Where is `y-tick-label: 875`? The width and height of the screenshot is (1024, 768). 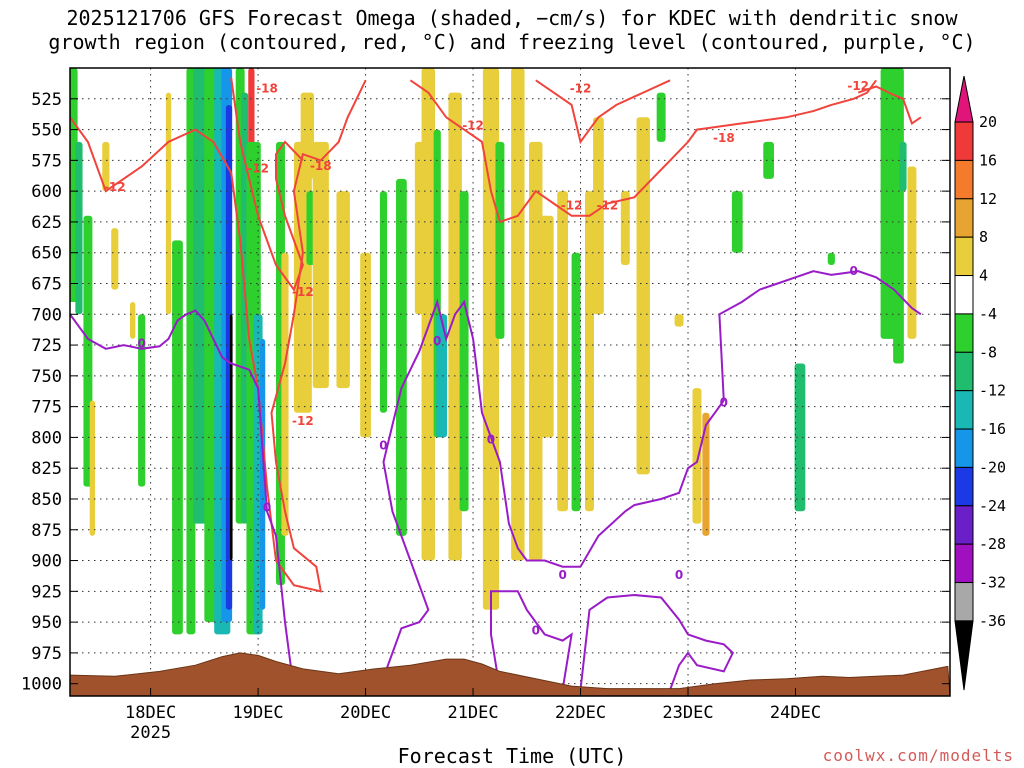 y-tick-label: 875 is located at coordinates (46, 531).